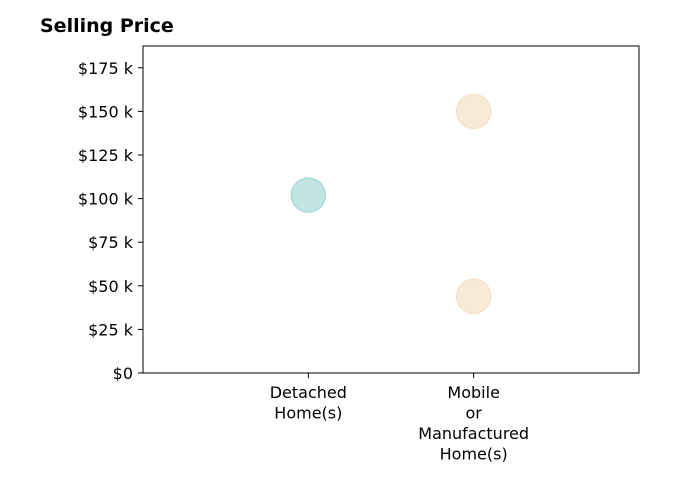  What do you see at coordinates (473, 392) in the screenshot?
I see `x-category-label: Mobile` at bounding box center [473, 392].